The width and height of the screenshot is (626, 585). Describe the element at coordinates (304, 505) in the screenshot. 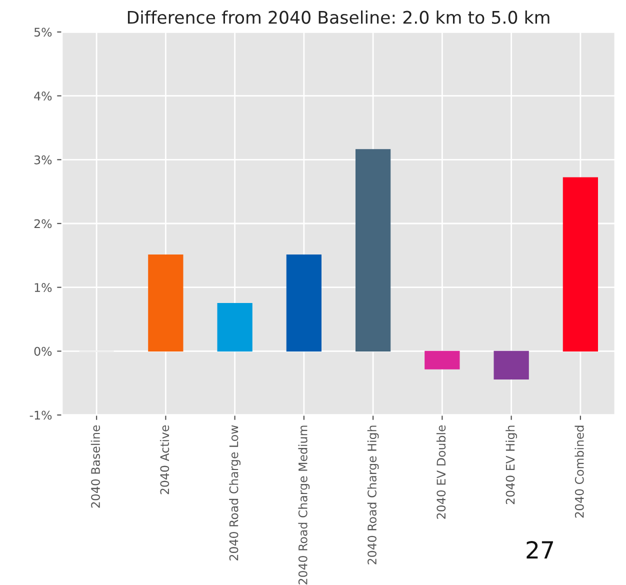

I see `x-tick-label: 2040 Road Charge Medium` at that location.